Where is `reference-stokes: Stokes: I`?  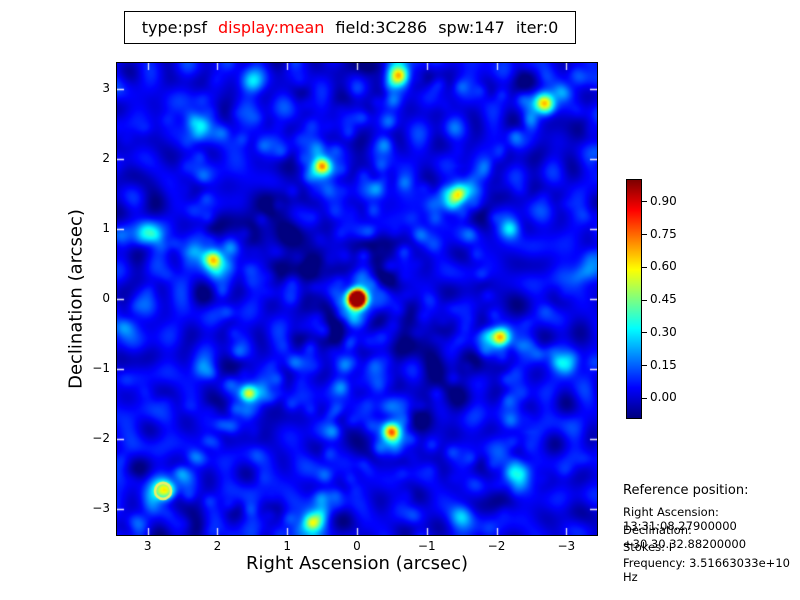 reference-stokes: Stokes: I is located at coordinates (648, 547).